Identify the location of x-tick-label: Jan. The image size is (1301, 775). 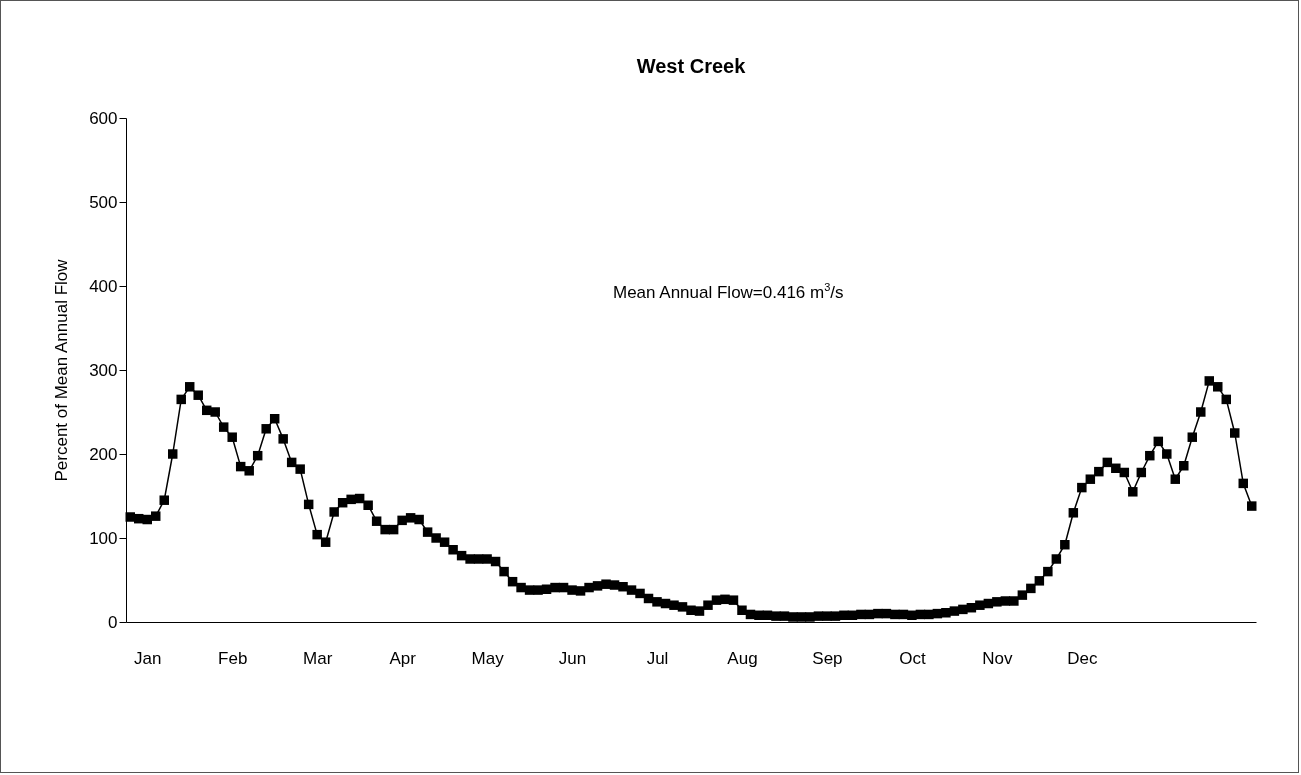
(148, 658).